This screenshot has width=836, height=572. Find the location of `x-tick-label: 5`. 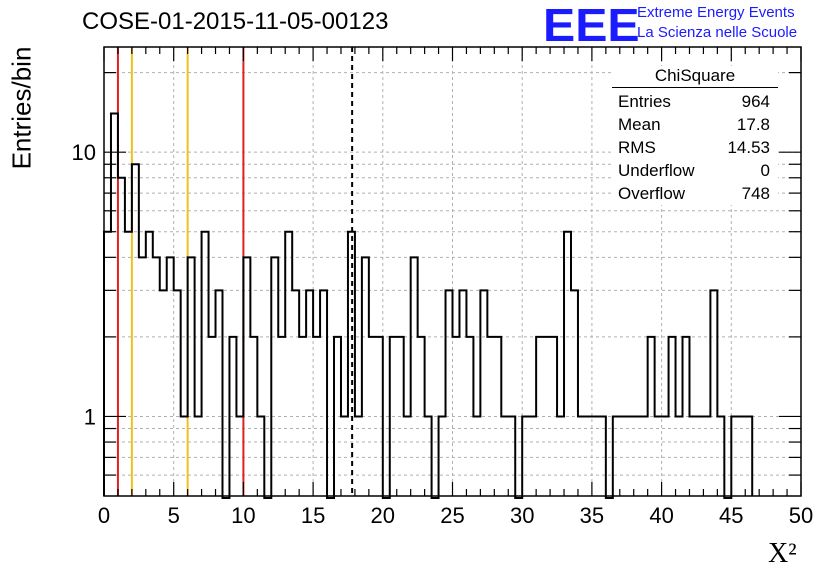

x-tick-label: 5 is located at coordinates (174, 515).